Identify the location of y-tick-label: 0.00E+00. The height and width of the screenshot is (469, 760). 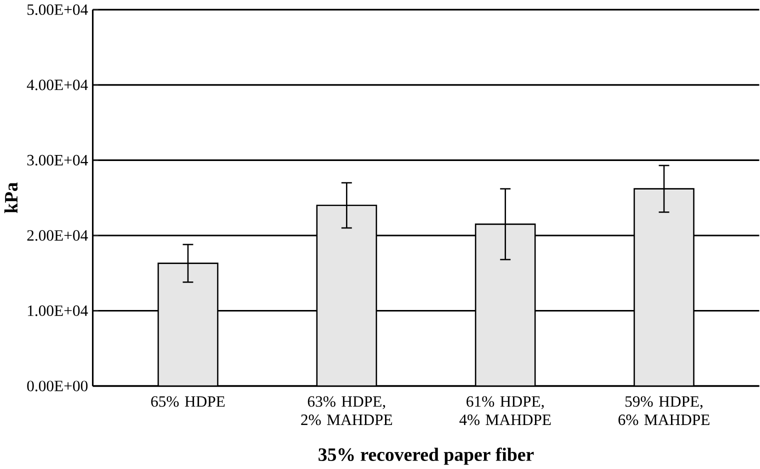
(57, 386).